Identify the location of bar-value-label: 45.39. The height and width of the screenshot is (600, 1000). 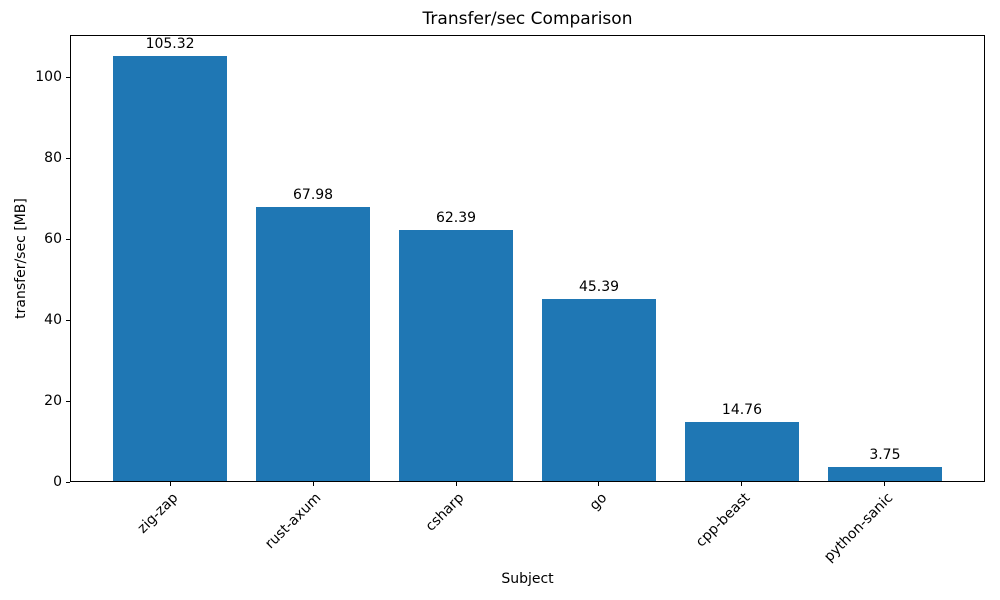
(599, 286).